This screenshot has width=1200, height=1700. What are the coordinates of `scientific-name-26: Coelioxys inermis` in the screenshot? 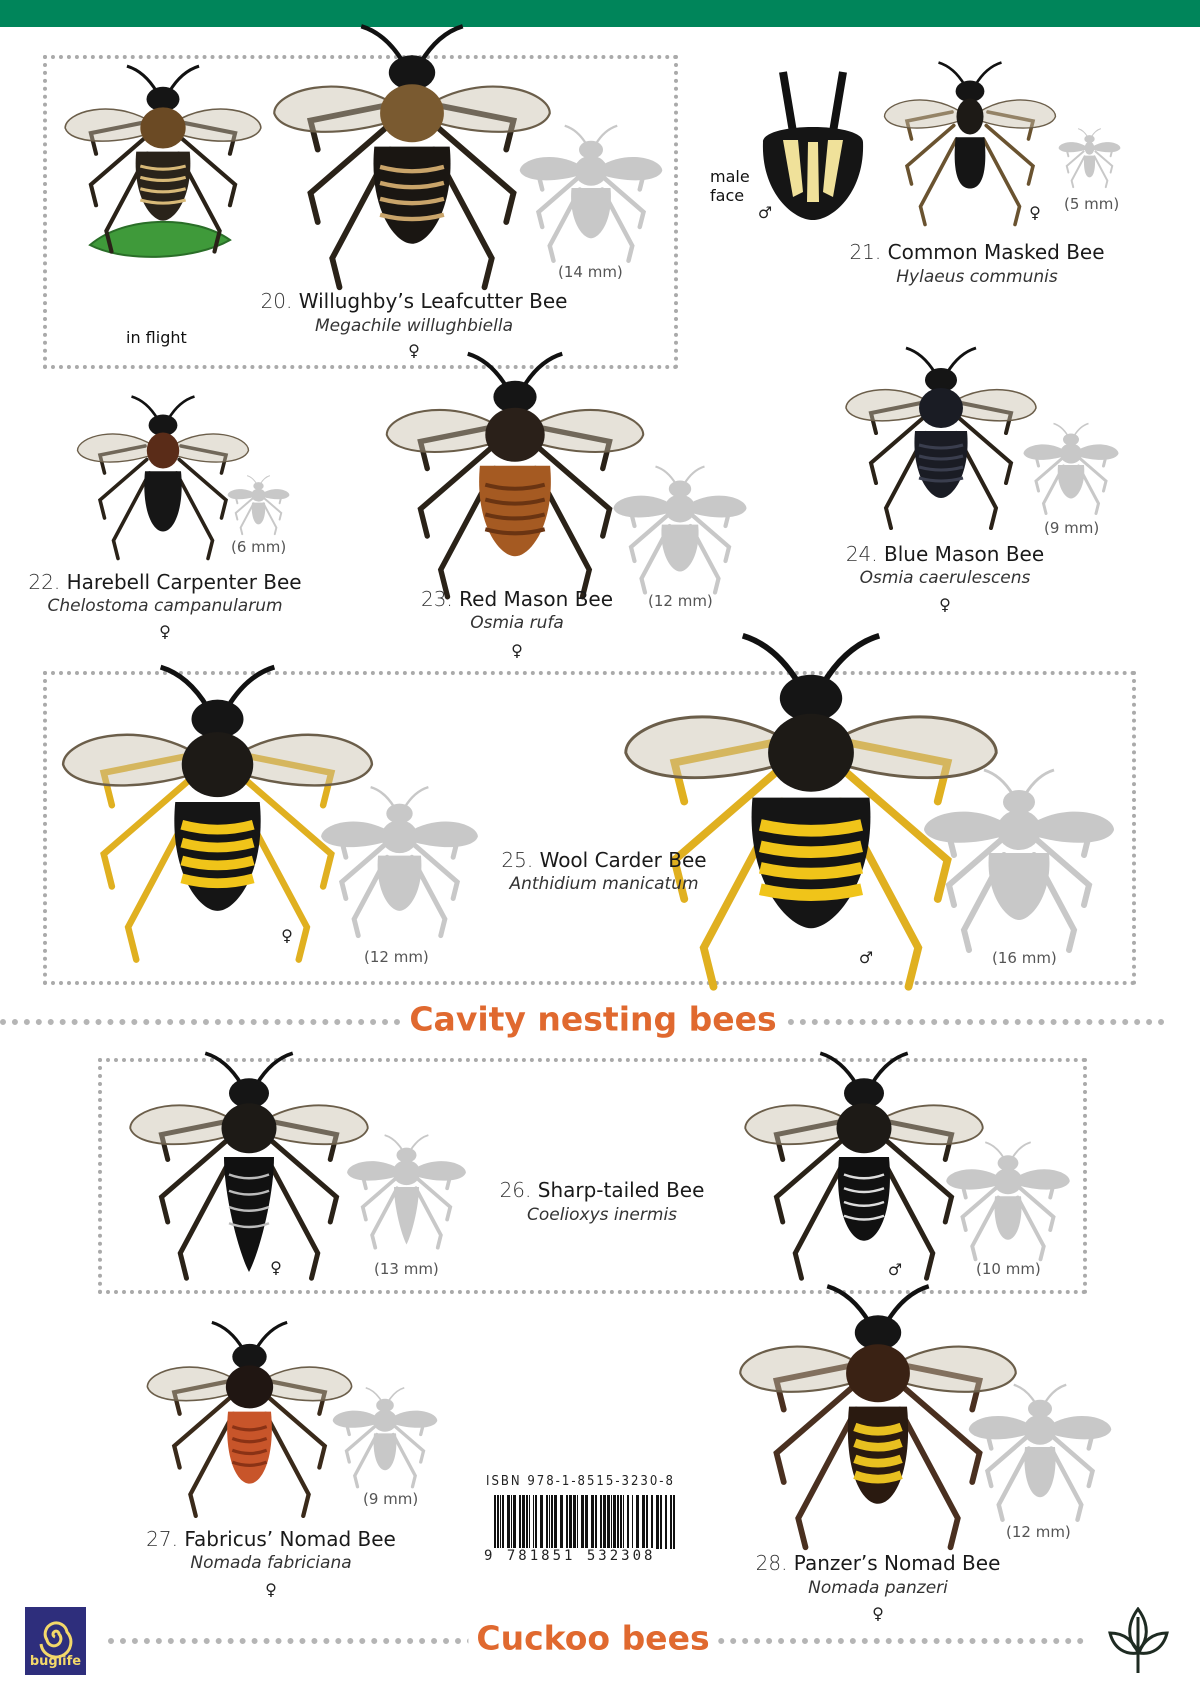 It's located at (602, 1215).